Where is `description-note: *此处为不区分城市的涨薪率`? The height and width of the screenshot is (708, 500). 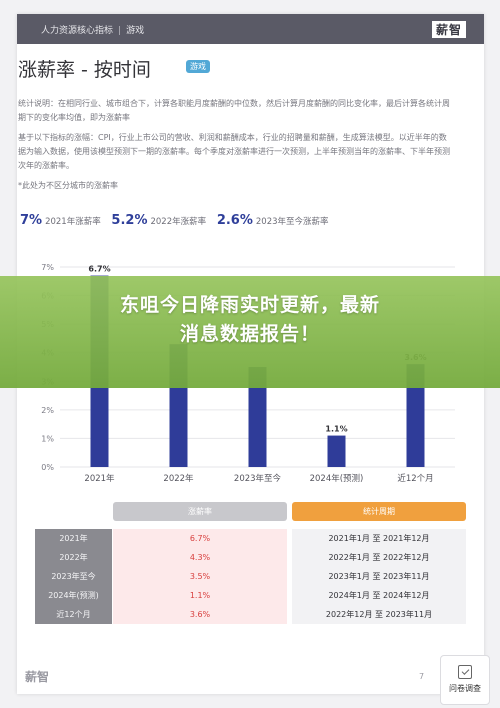
description-note: *此处为不区分城市的涨薪率 is located at coordinates (68, 185).